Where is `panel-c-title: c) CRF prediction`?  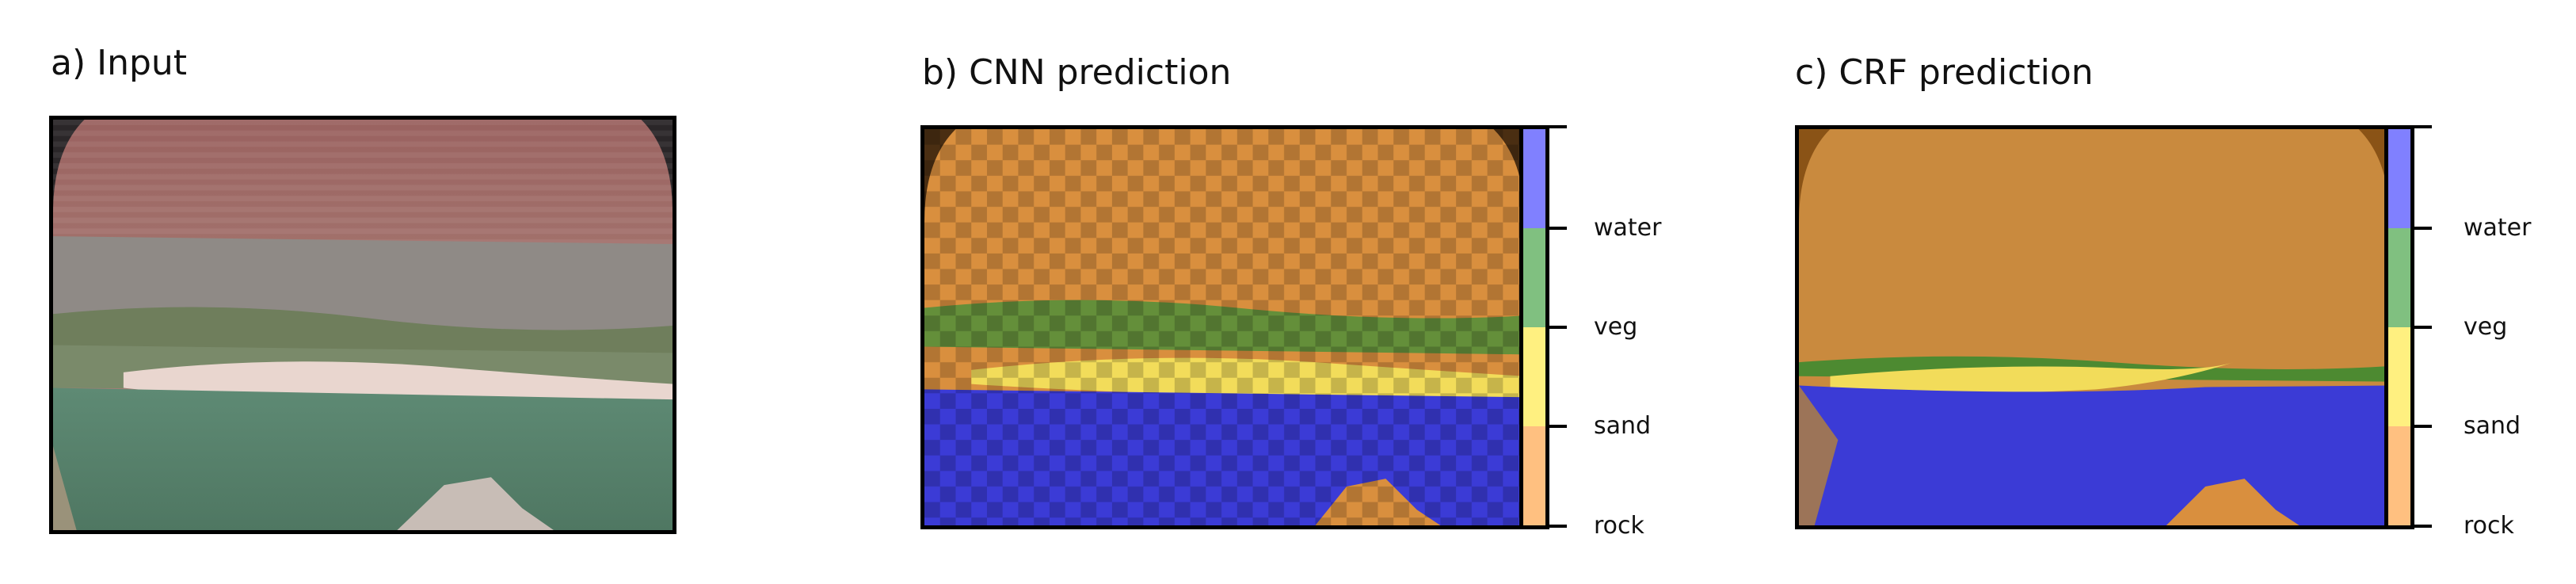 panel-c-title: c) CRF prediction is located at coordinates (1945, 72).